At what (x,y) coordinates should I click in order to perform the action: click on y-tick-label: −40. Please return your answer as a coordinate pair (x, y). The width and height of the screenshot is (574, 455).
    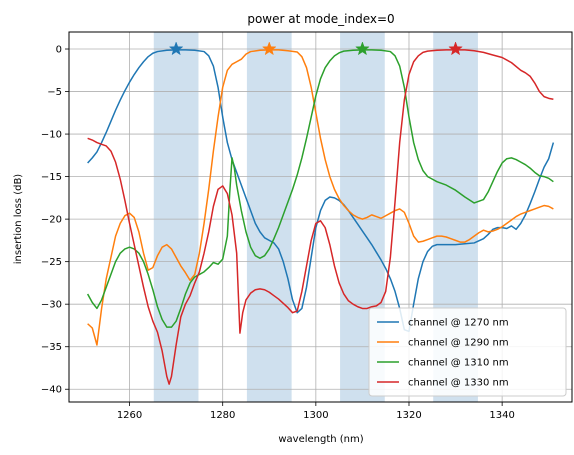
    Looking at the image, I should click on (51, 390).